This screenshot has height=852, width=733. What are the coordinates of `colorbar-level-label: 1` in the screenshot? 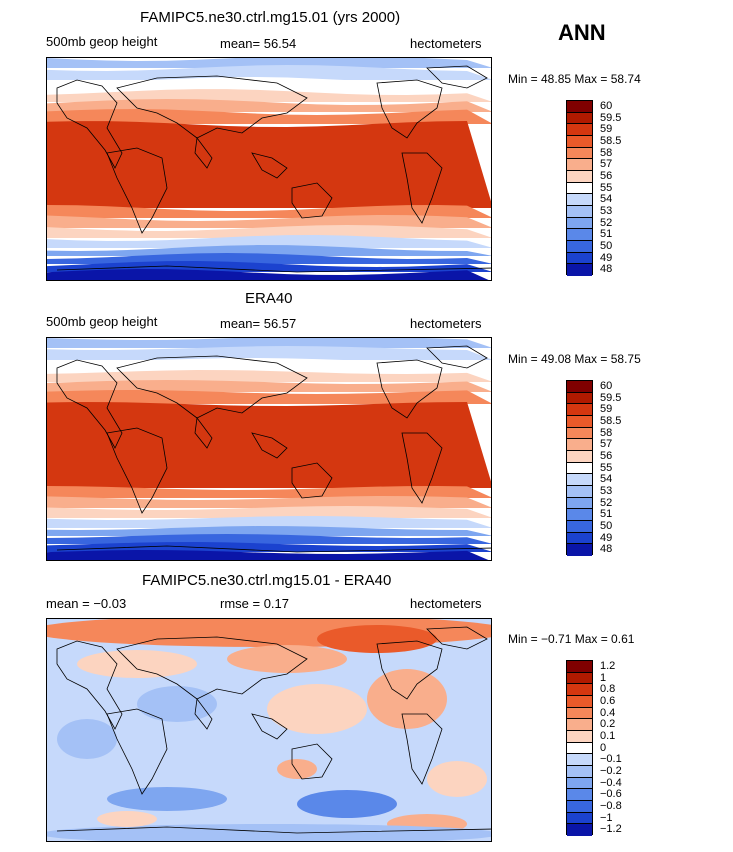 It's located at (603, 677).